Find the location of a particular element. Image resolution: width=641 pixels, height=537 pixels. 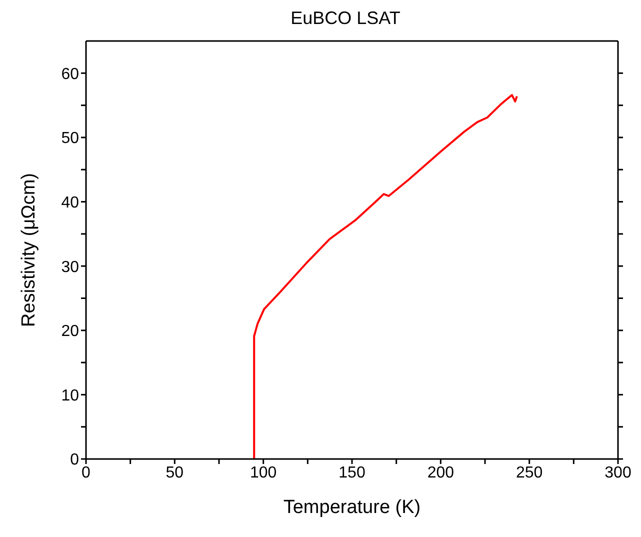

y-tick-label: 50 is located at coordinates (70, 139).